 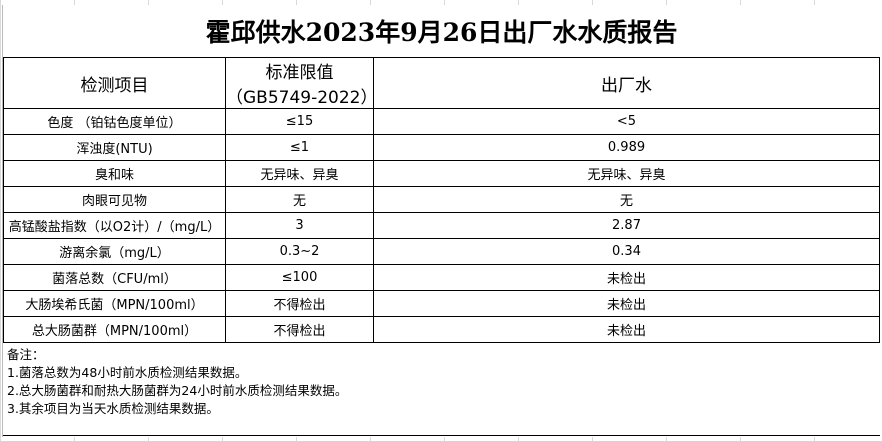 I want to click on item-name: 浑浊度(NTU), so click(x=114, y=147).